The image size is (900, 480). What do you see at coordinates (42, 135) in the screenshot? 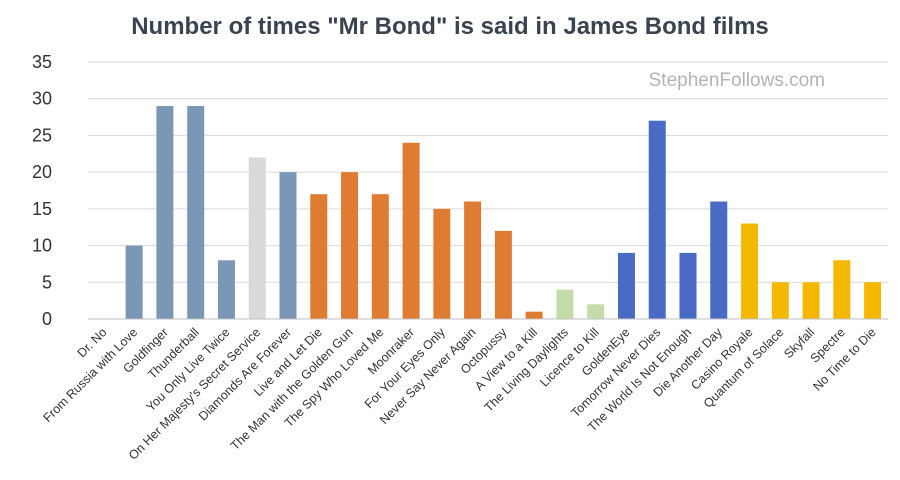
I see `y-tick-label: 25` at bounding box center [42, 135].